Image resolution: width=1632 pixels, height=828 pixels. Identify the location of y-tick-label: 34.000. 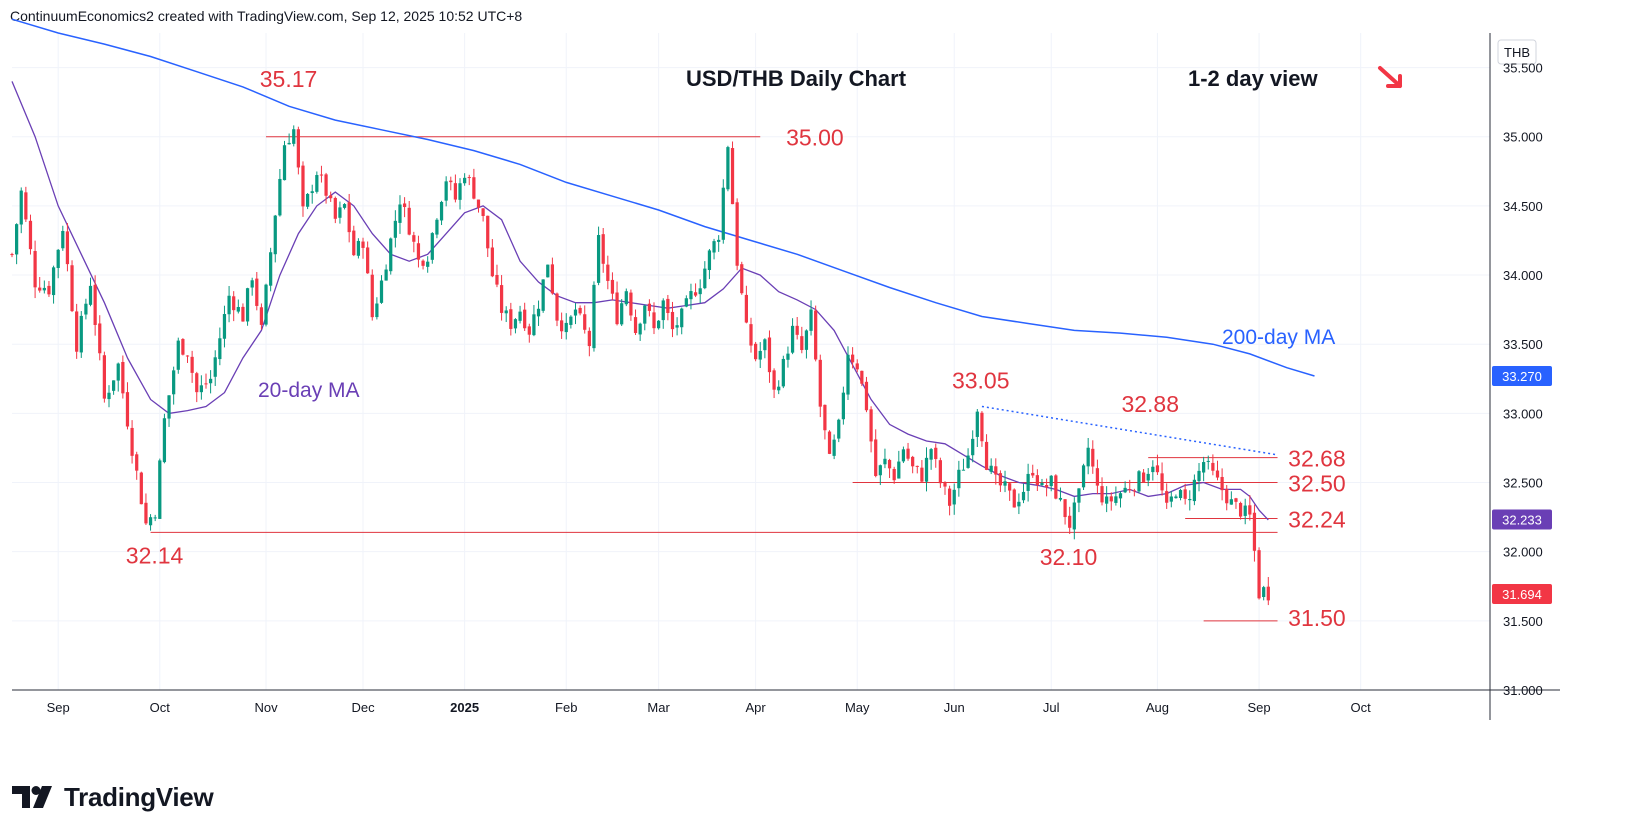
(1523, 275).